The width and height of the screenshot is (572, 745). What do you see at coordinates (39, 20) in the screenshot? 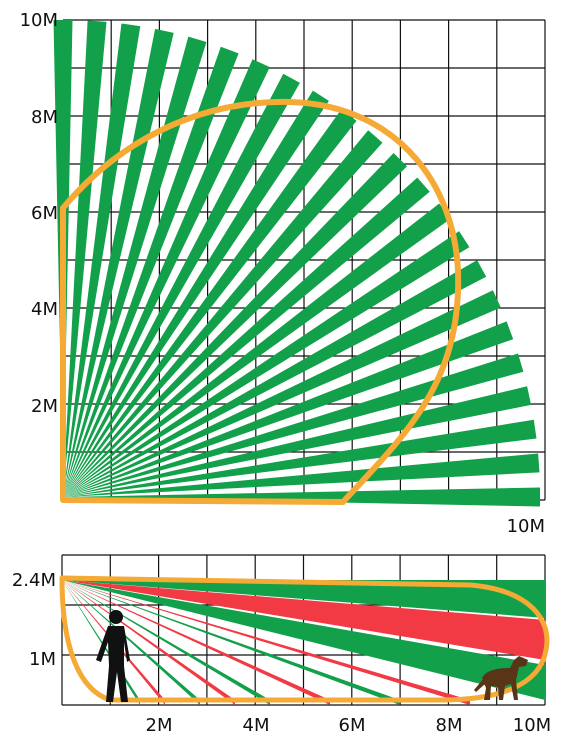
I see `y-label-10m: 10M` at bounding box center [39, 20].